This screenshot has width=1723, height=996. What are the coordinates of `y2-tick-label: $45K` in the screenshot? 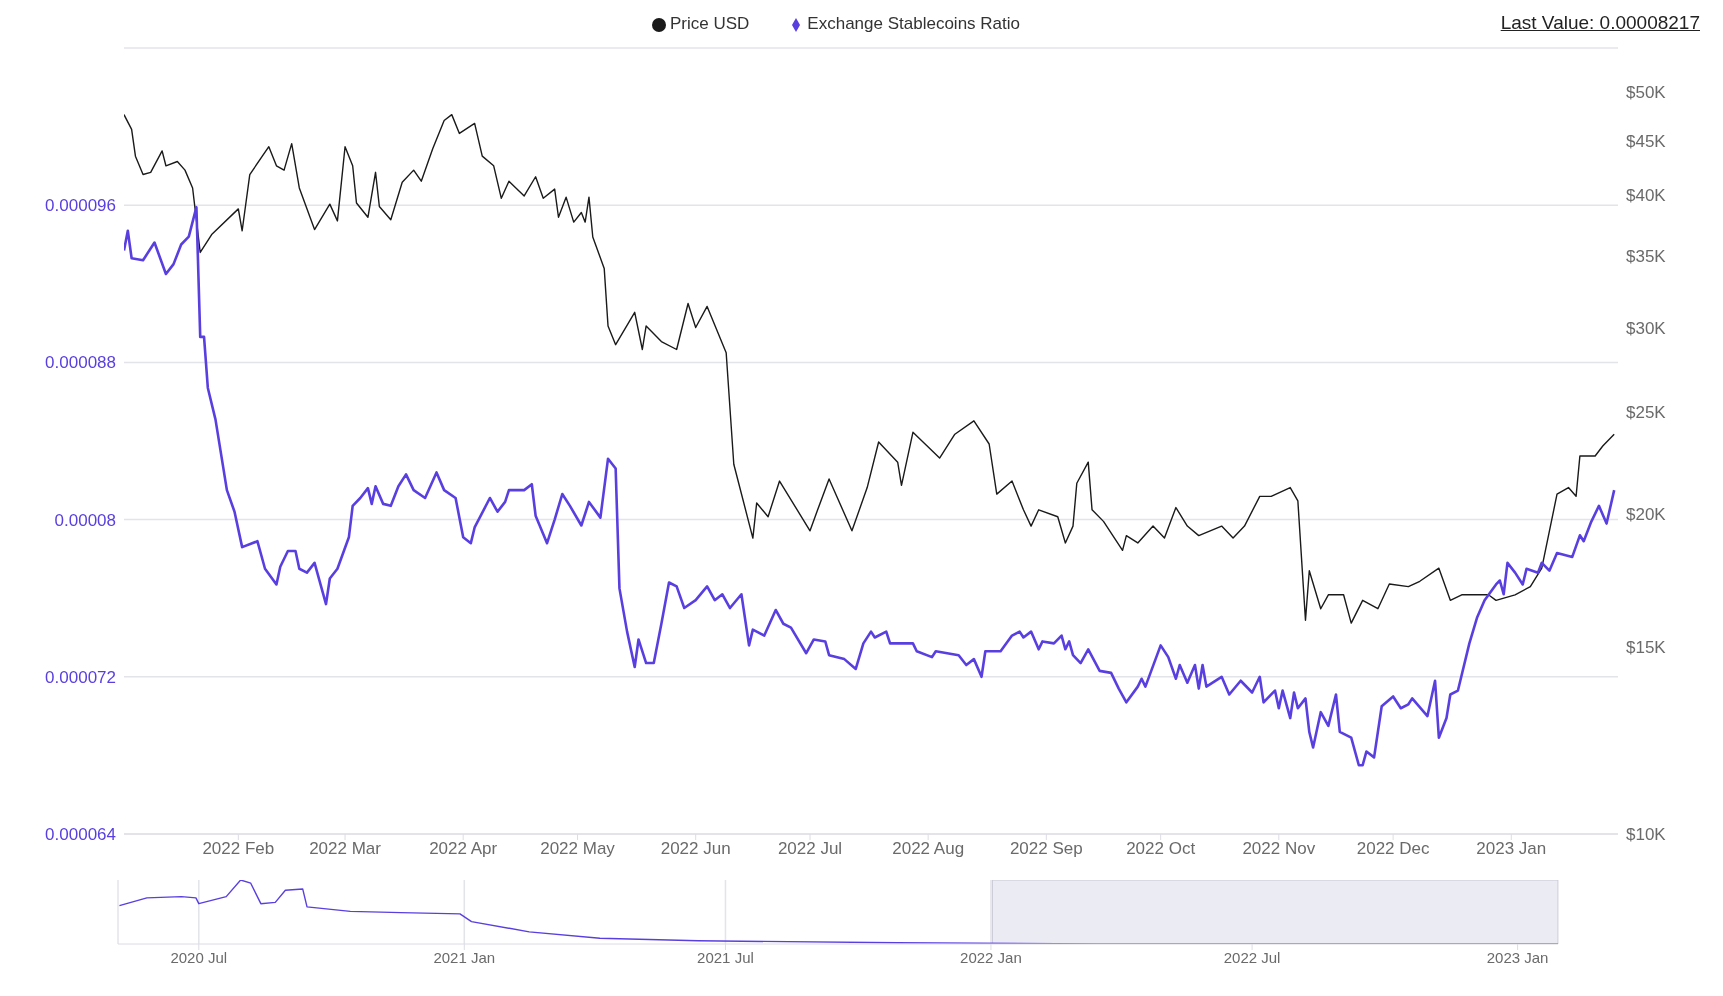 It's located at (1646, 141).